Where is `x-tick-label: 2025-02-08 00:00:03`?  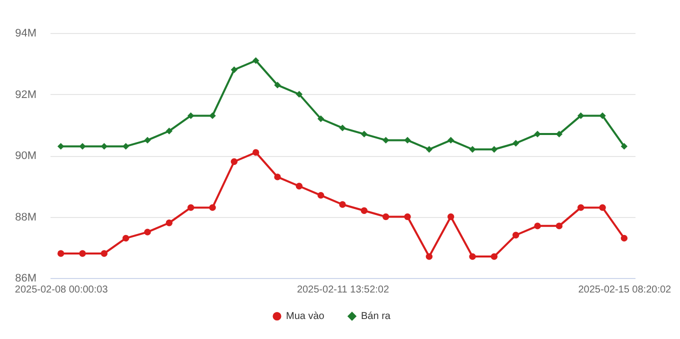 x-tick-label: 2025-02-08 00:00:03 is located at coordinates (61, 290).